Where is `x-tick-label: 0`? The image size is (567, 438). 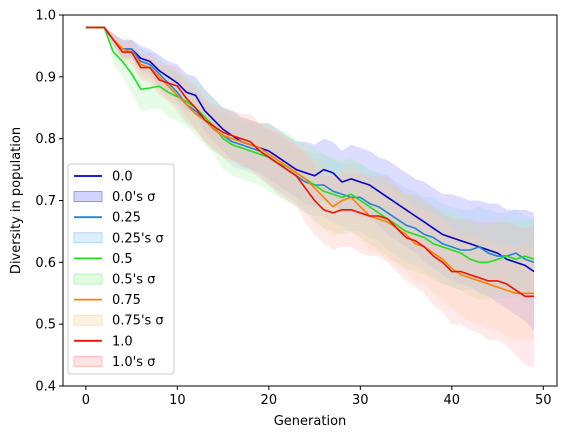
x-tick-label: 0 is located at coordinates (86, 400).